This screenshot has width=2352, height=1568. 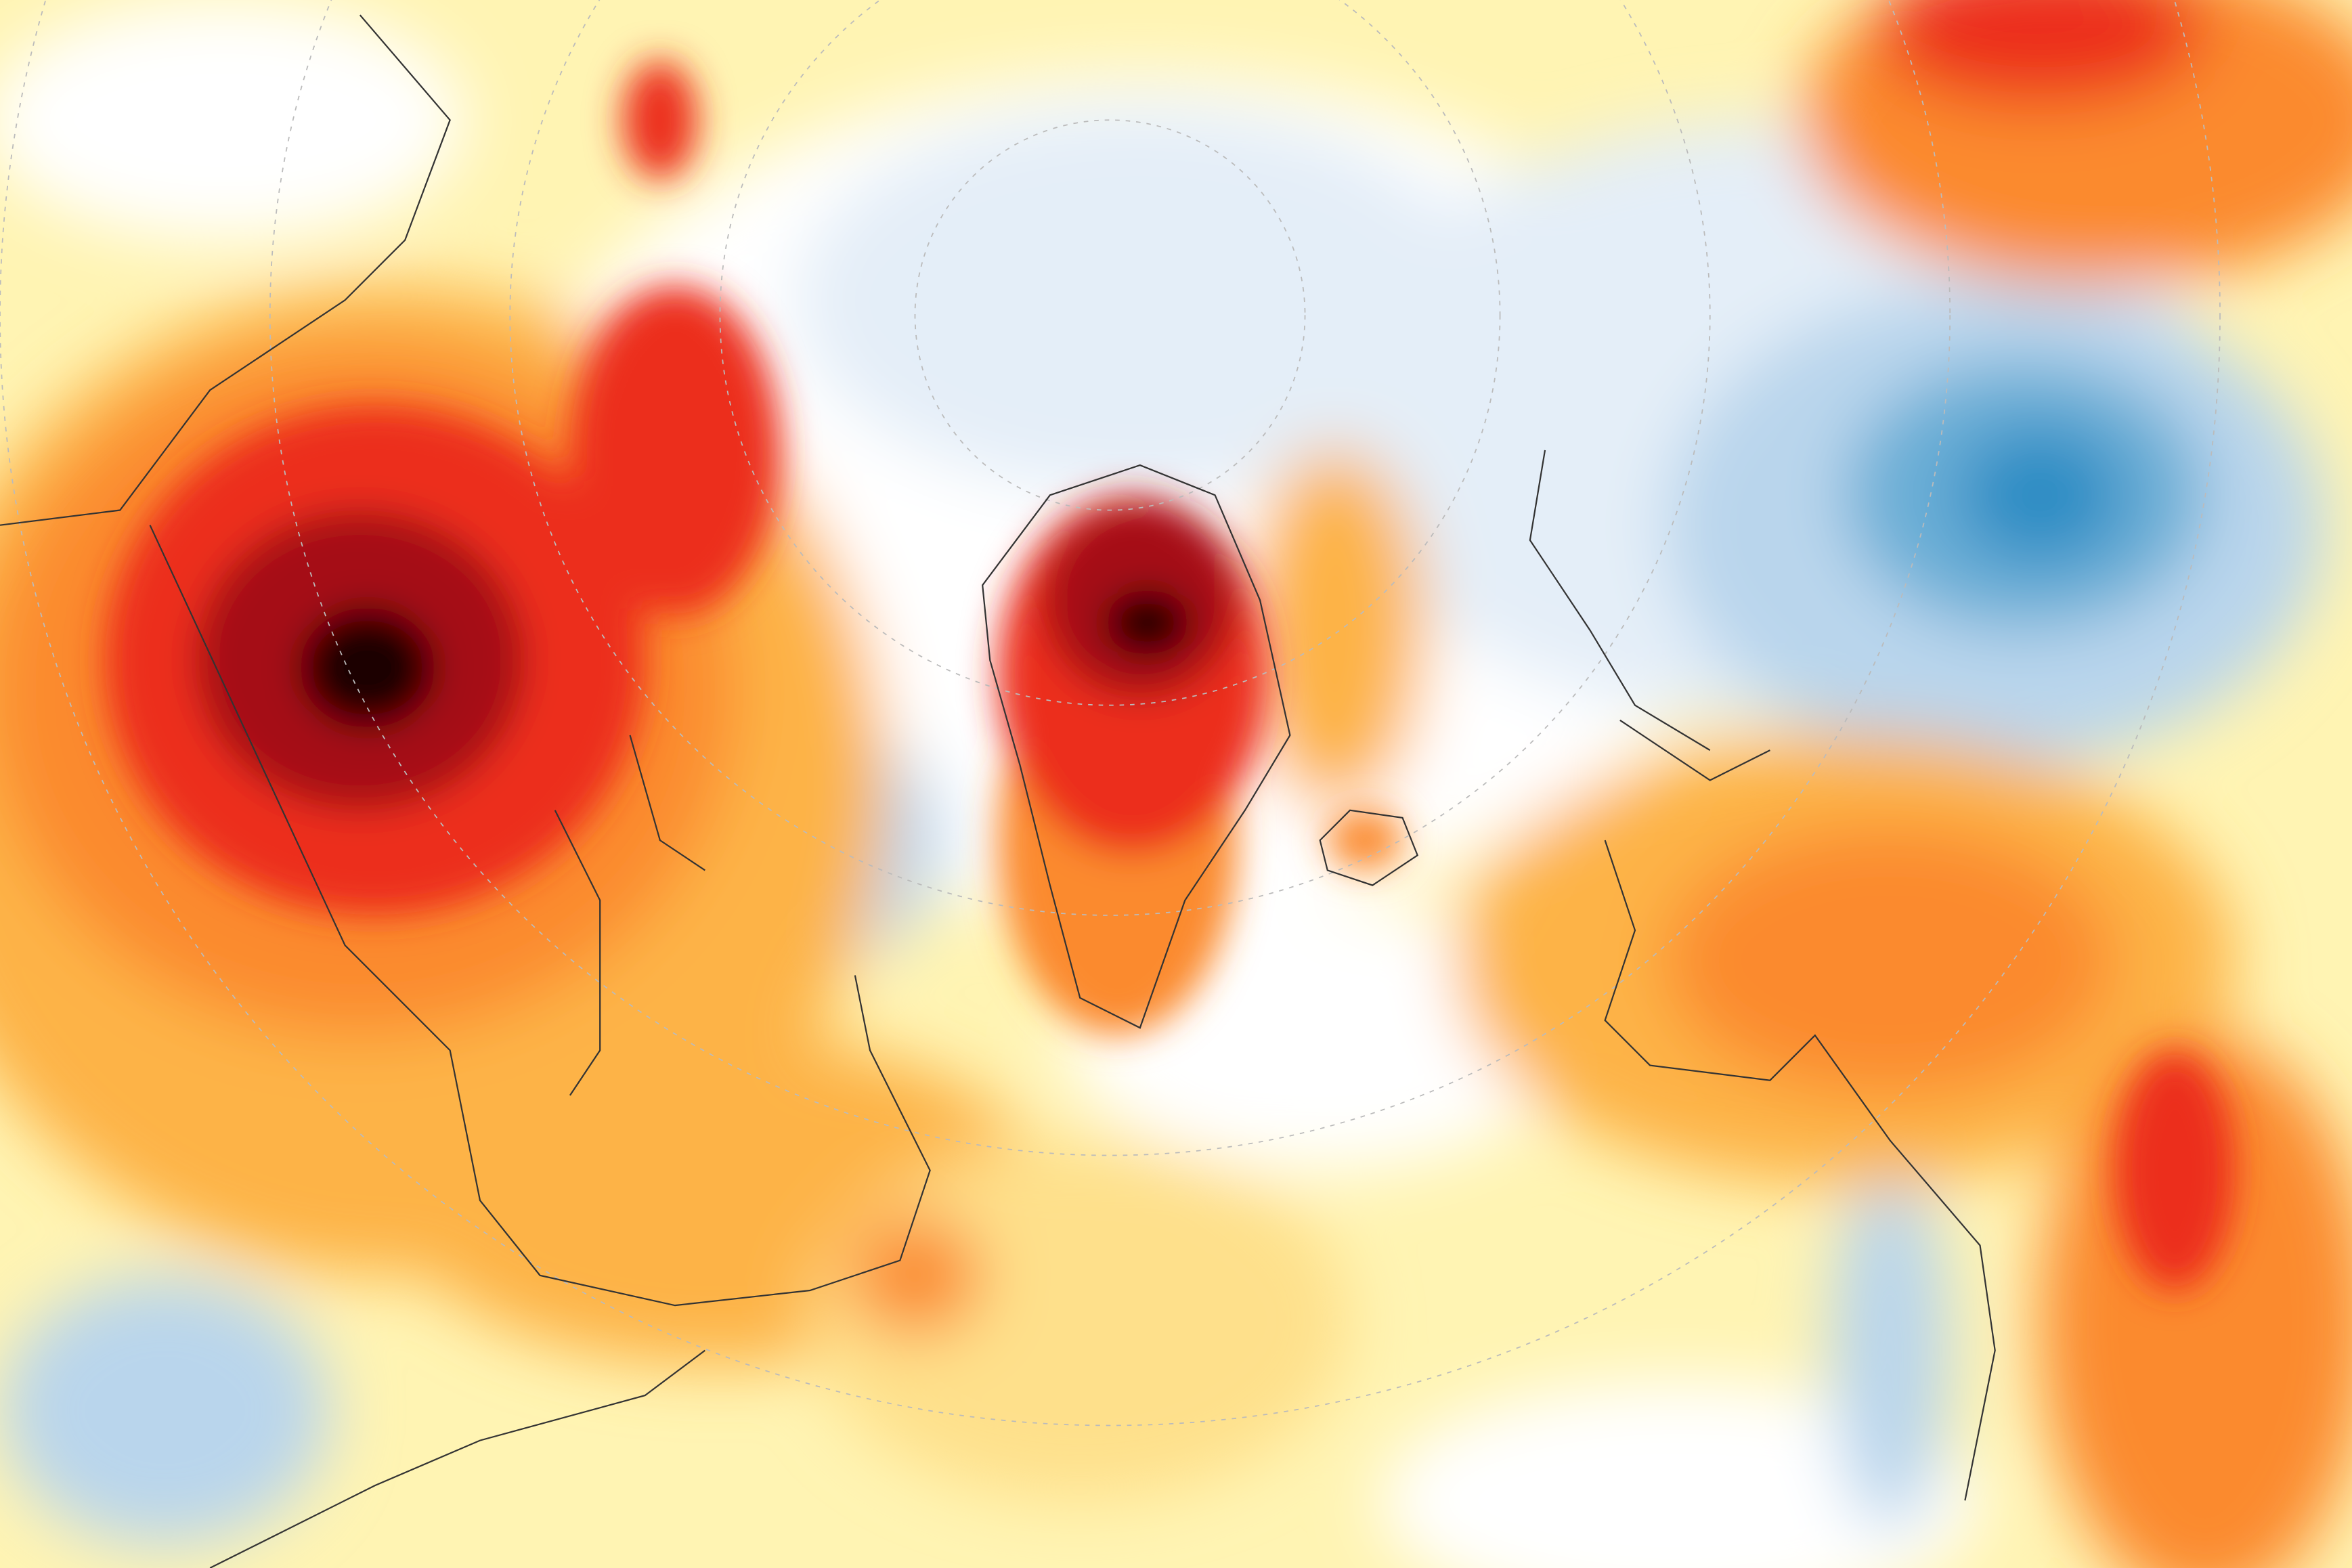 What do you see at coordinates (1147, 622) in the screenshot?
I see `greenland-core` at bounding box center [1147, 622].